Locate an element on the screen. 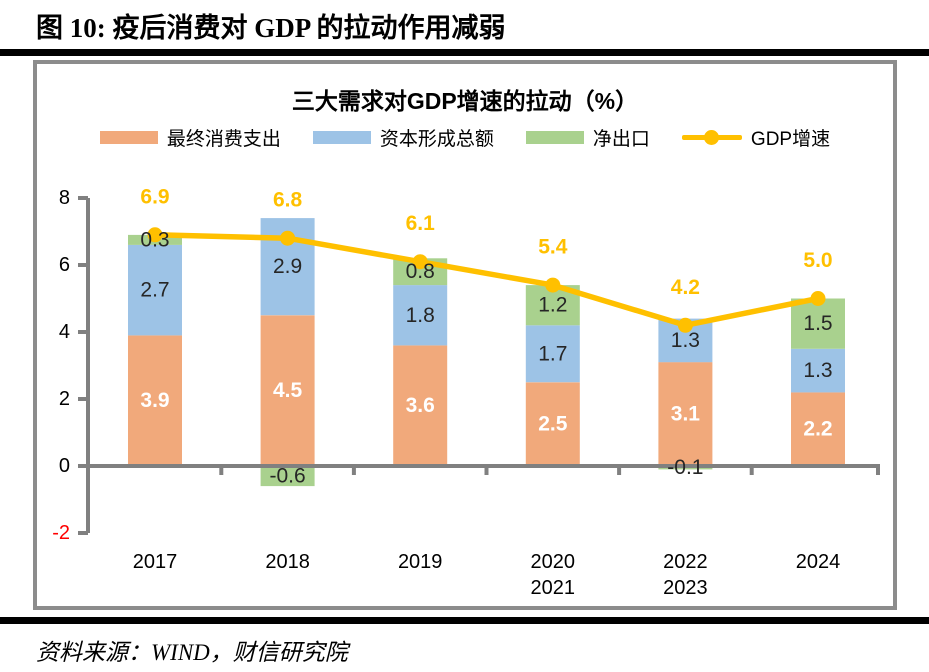 The image size is (929, 672). legend-label-gdp: GDP增速 is located at coordinates (790, 139).